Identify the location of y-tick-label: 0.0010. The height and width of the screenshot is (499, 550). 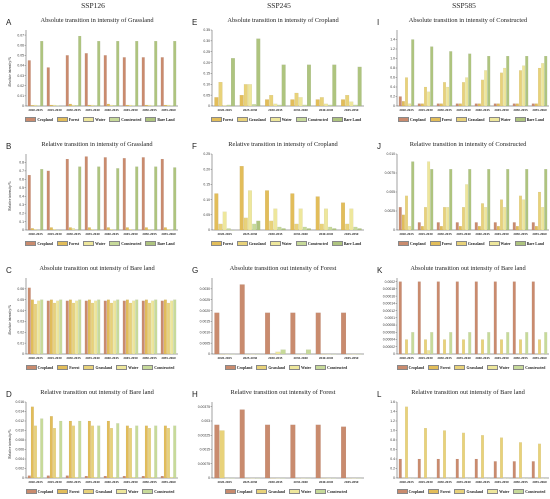
(205, 332).